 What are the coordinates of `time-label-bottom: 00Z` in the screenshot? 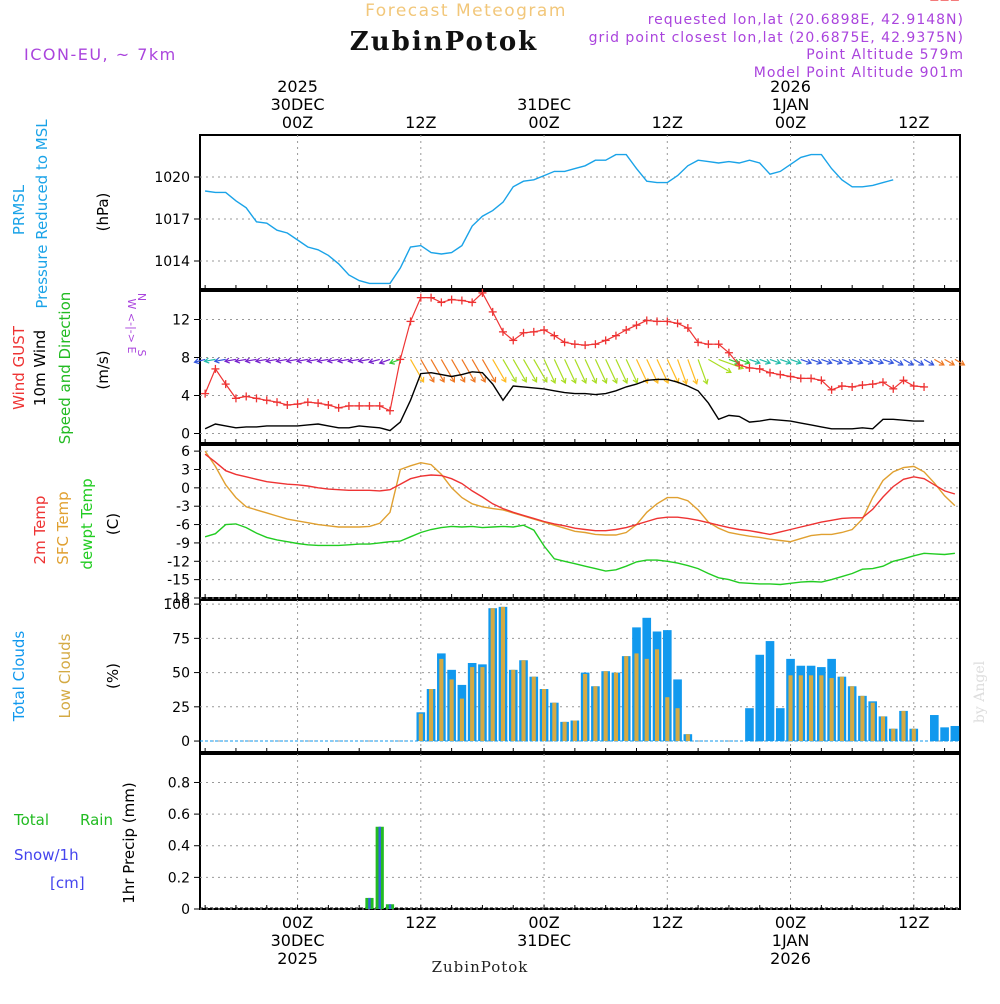 It's located at (543, 922).